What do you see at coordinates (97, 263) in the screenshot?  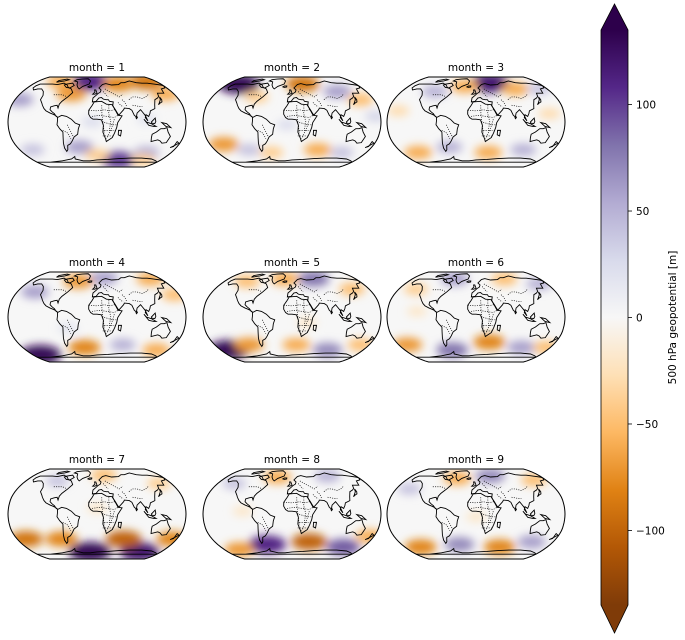 I see `panel-title: month = 4` at bounding box center [97, 263].